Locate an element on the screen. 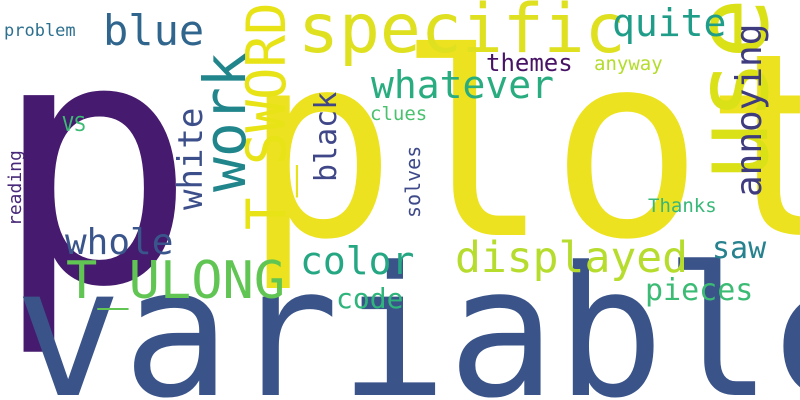  word-blue: blue is located at coordinates (154, 30).